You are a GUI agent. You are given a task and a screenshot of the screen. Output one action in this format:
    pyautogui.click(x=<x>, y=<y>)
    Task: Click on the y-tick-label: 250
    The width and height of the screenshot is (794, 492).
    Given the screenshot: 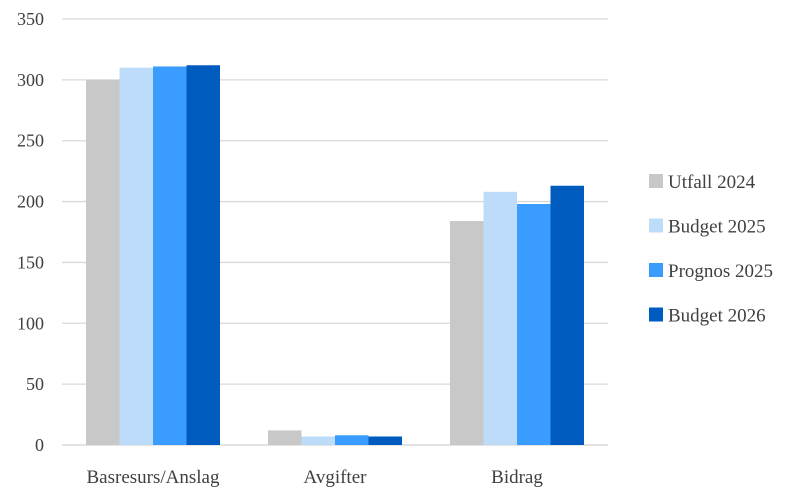 What is the action you would take?
    pyautogui.click(x=30, y=141)
    